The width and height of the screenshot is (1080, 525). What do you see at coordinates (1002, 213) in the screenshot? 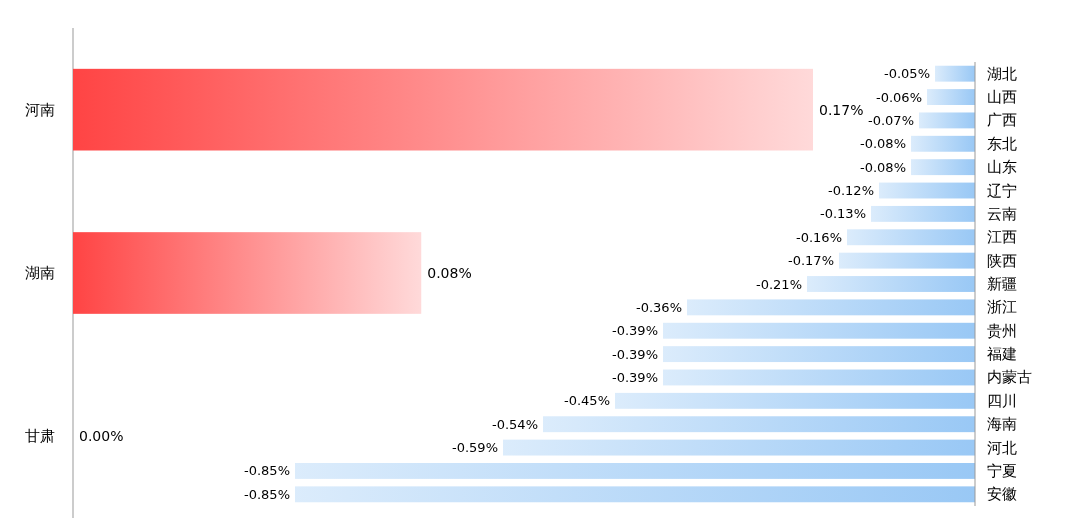
I see `y-tick-label: 云南` at bounding box center [1002, 213].